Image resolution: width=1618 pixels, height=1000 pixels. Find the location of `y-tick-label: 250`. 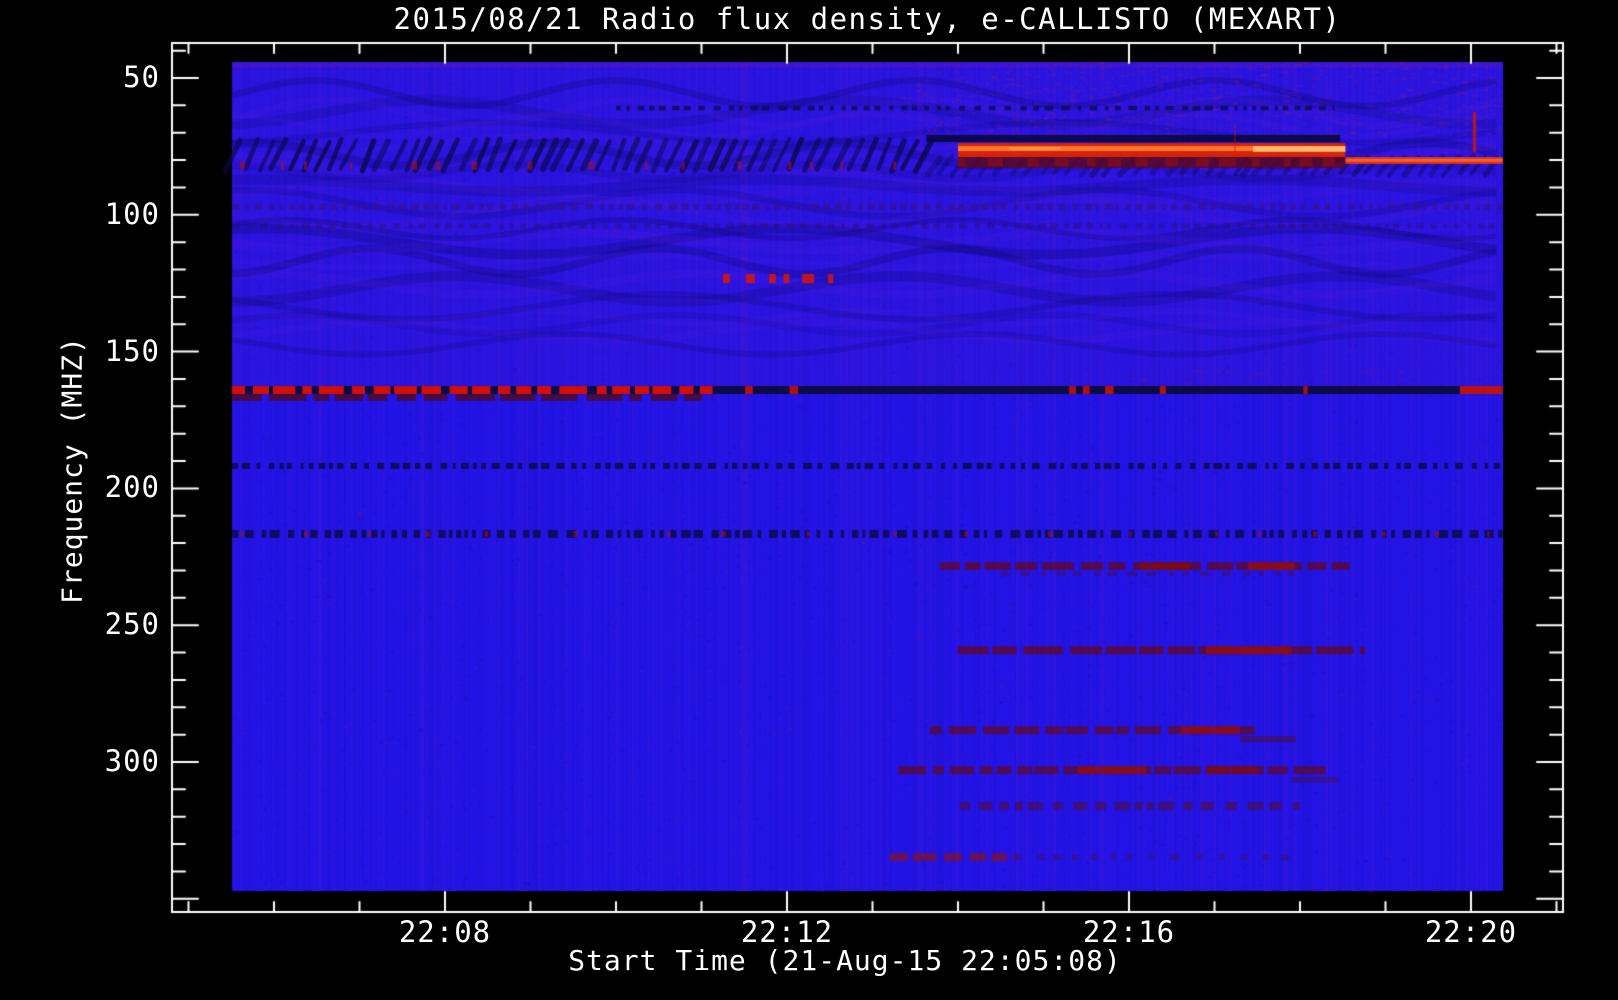

y-tick-label: 250 is located at coordinates (132, 624).